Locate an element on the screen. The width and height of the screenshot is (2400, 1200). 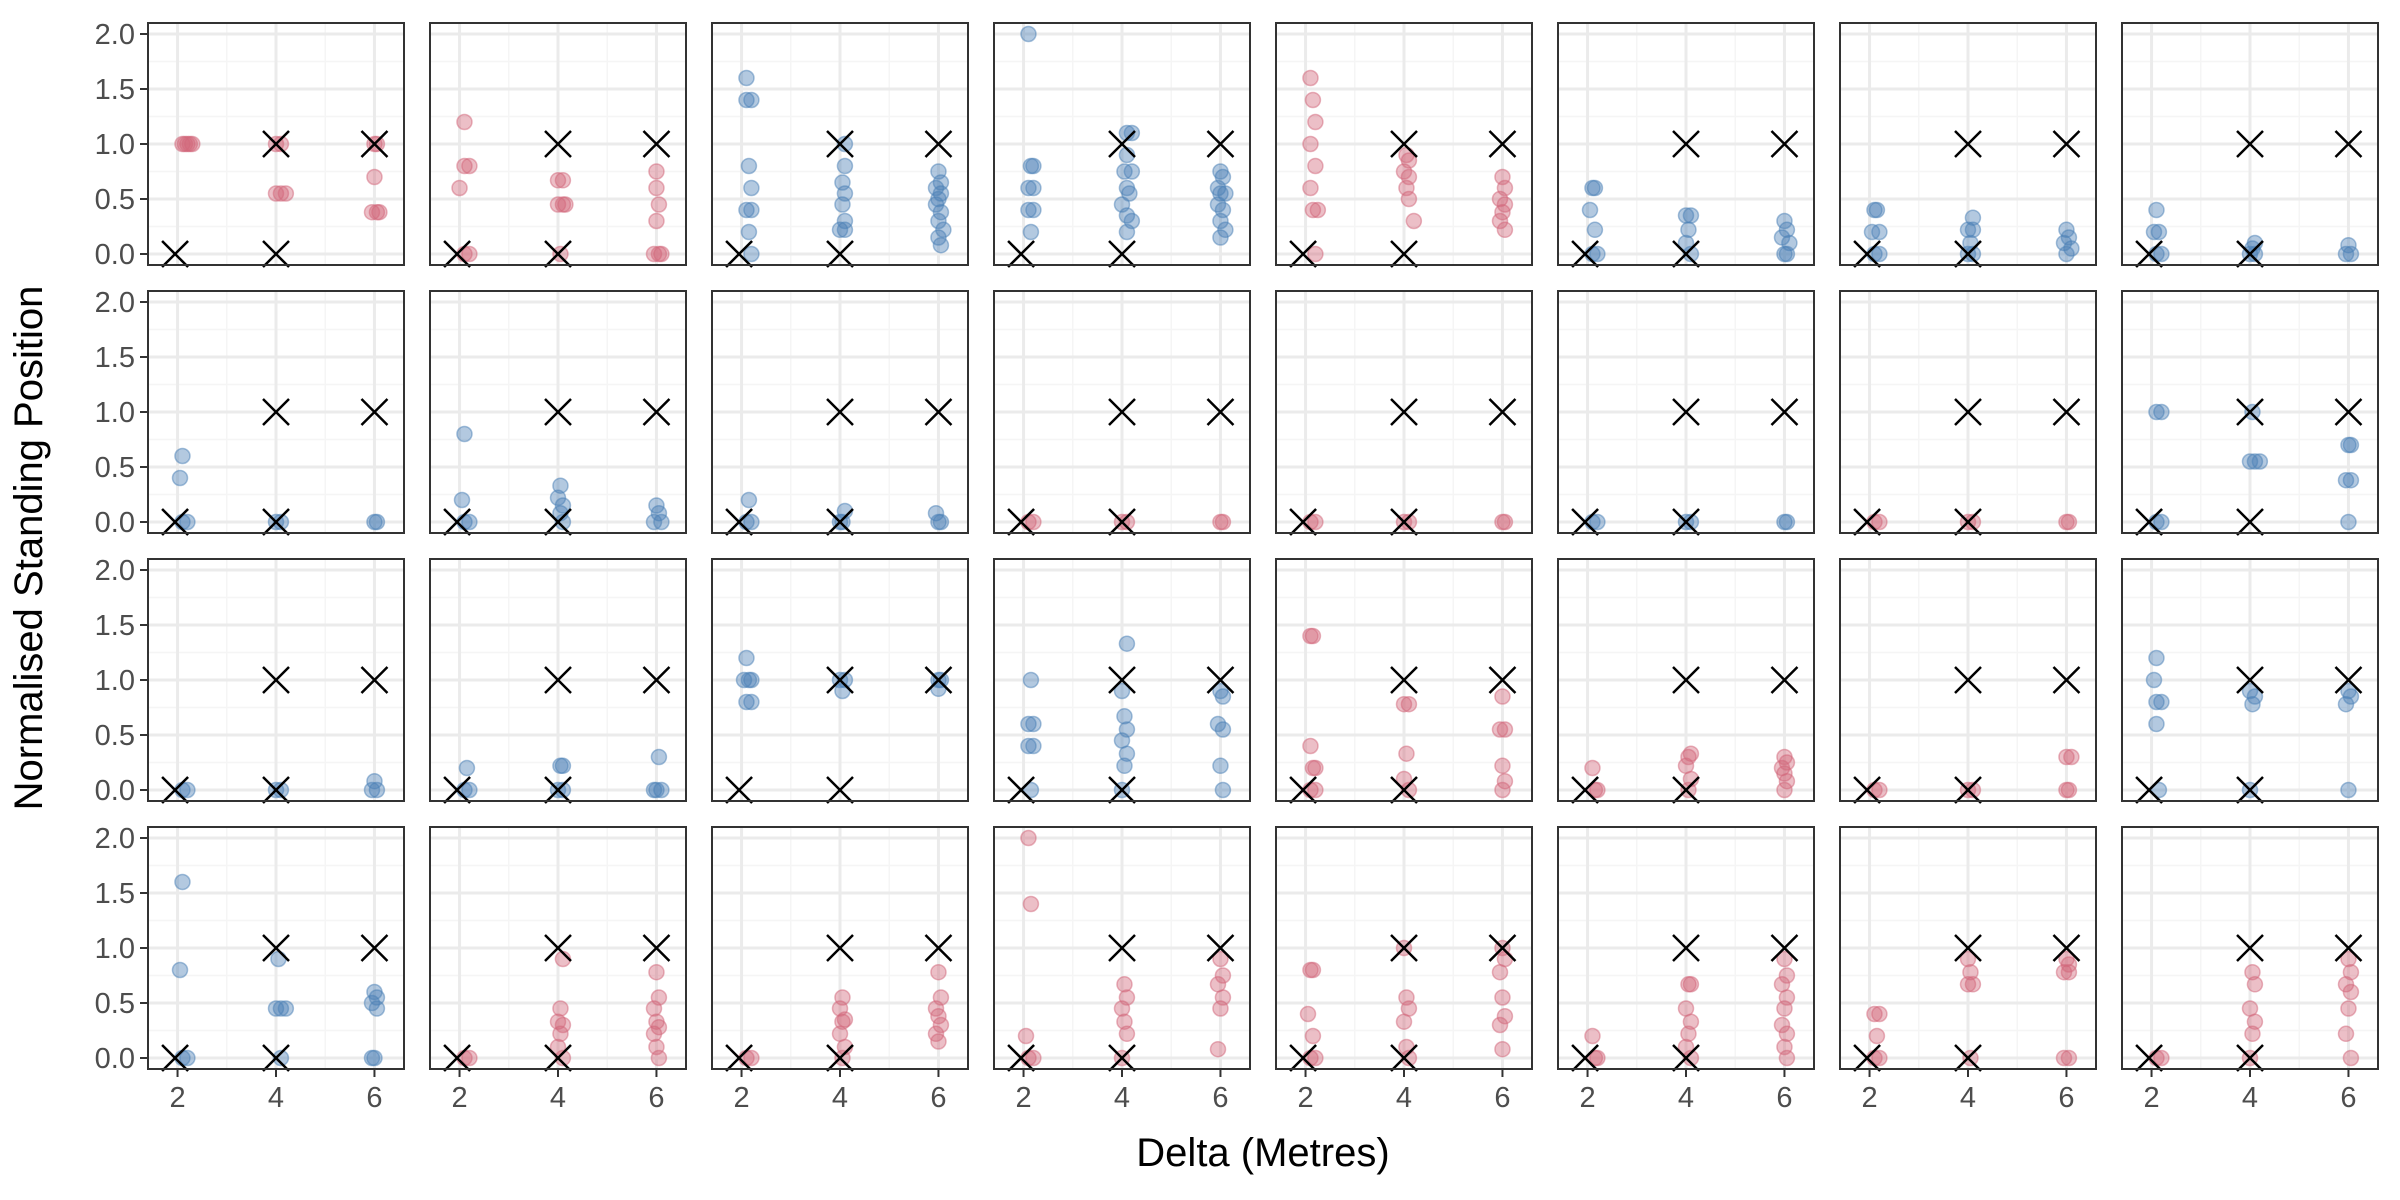
y-tick-label: 0.0 is located at coordinates (115, 791).